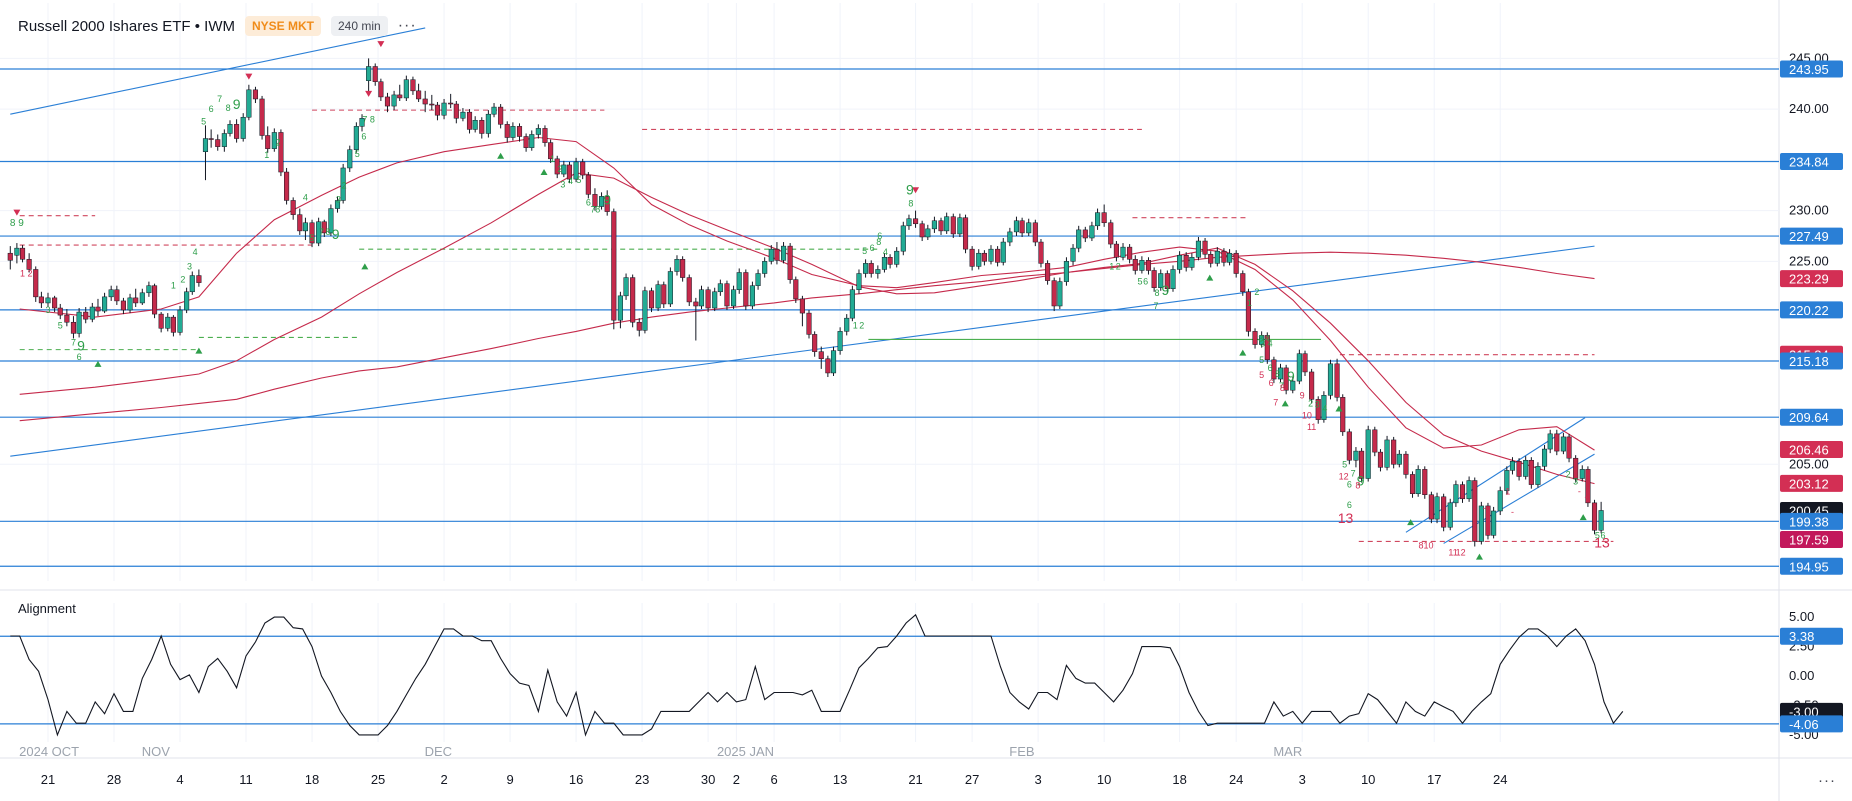  Describe the element at coordinates (1275, 402) in the screenshot. I see `count-label: 7` at that location.